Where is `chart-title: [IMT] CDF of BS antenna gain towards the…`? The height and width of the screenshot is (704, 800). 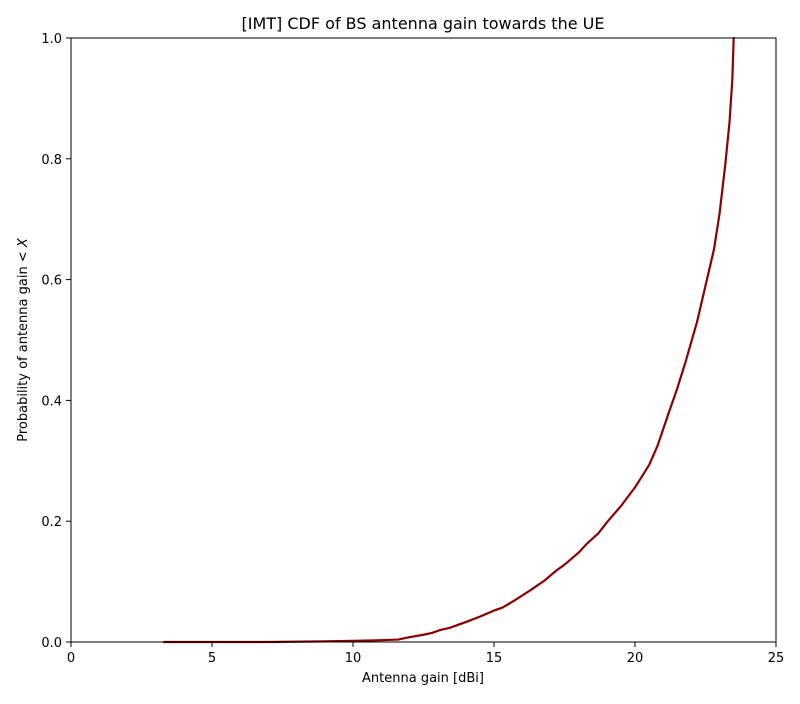 chart-title: [IMT] CDF of BS antenna gain towards the… is located at coordinates (423, 23).